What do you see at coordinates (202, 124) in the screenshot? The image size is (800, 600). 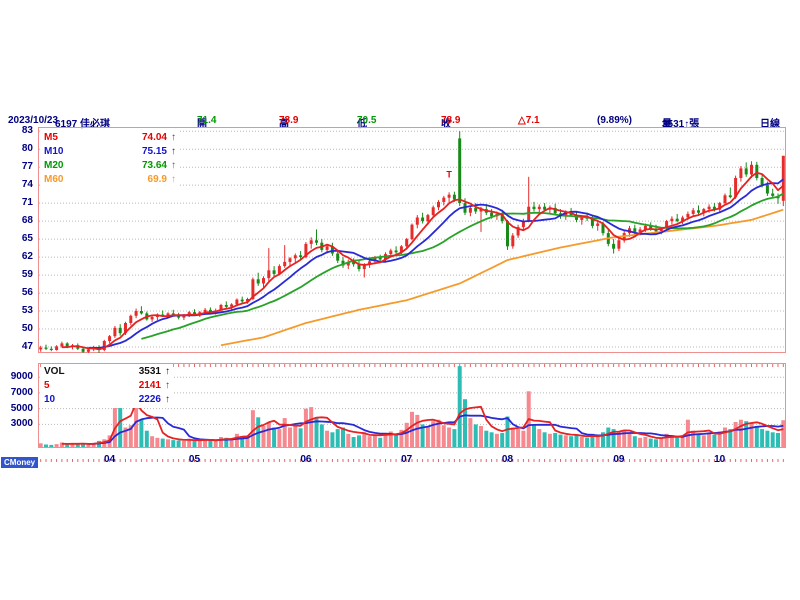 I see `open-label: 開` at bounding box center [202, 124].